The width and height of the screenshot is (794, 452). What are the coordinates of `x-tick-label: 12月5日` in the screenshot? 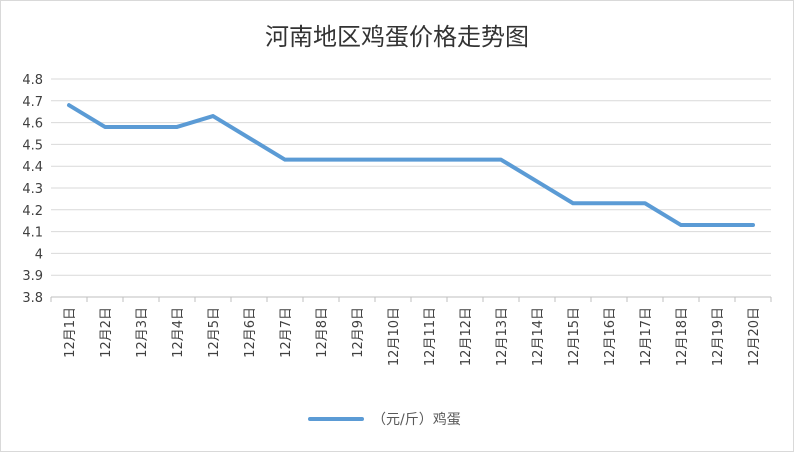 It's located at (214, 332).